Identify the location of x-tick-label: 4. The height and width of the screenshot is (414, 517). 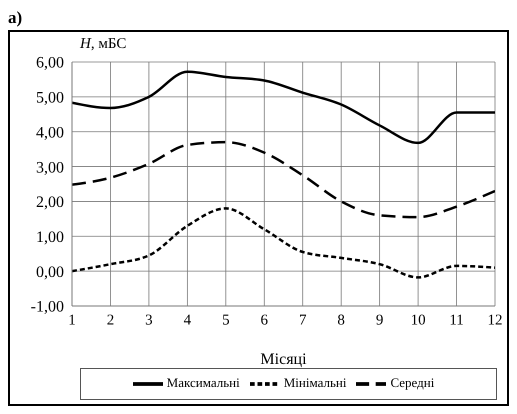
(188, 320).